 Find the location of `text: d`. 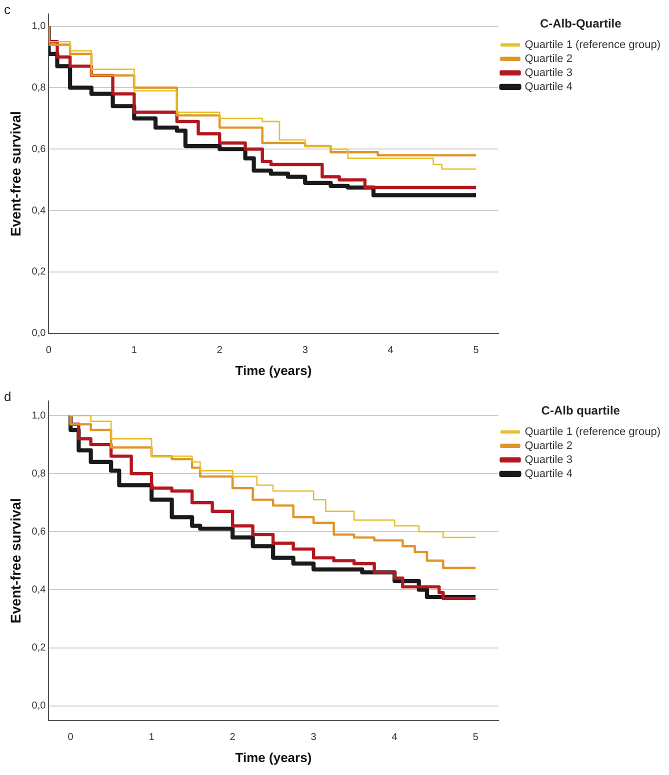

text: d is located at coordinates (8, 396).